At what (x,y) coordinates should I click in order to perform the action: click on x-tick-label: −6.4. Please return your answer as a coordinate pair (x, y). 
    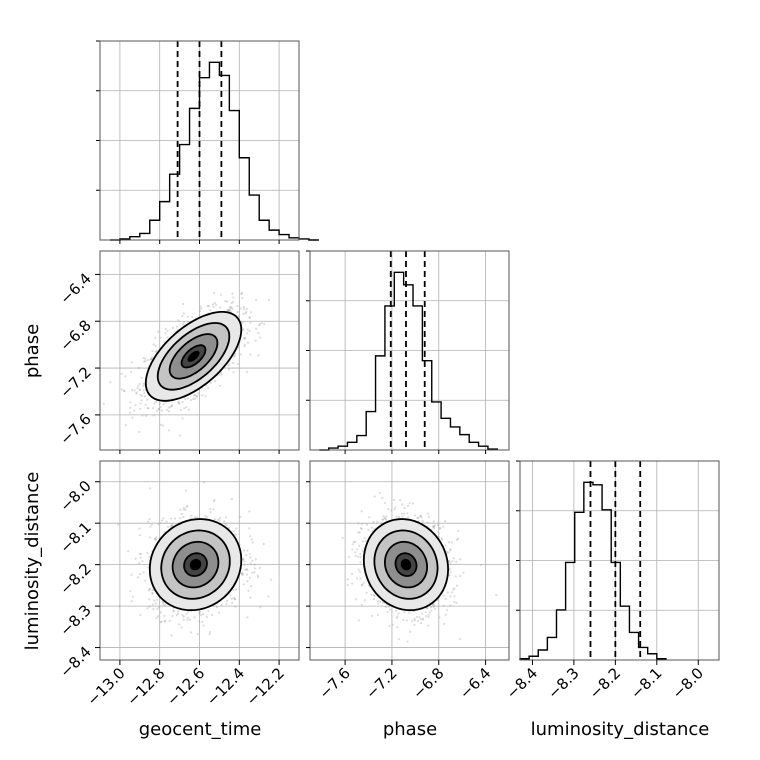
    Looking at the image, I should click on (475, 683).